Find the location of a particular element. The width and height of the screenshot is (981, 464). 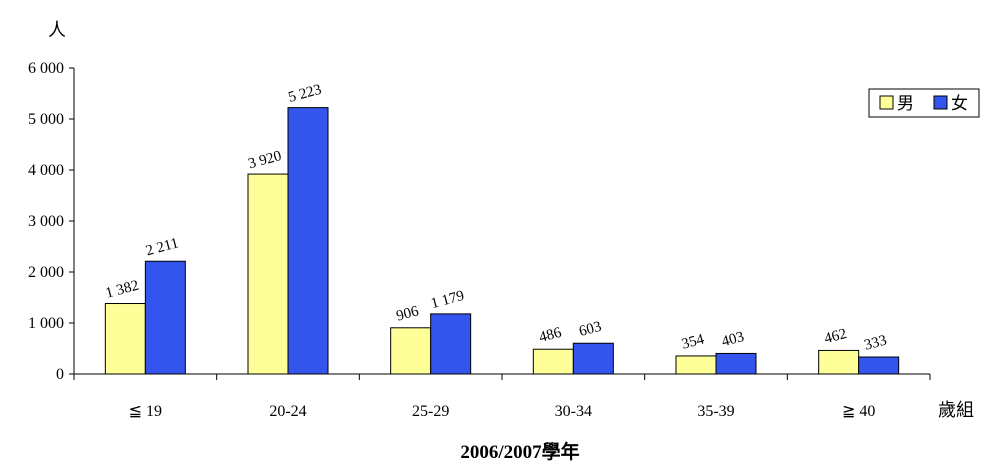

data-label: 603 is located at coordinates (590, 329).